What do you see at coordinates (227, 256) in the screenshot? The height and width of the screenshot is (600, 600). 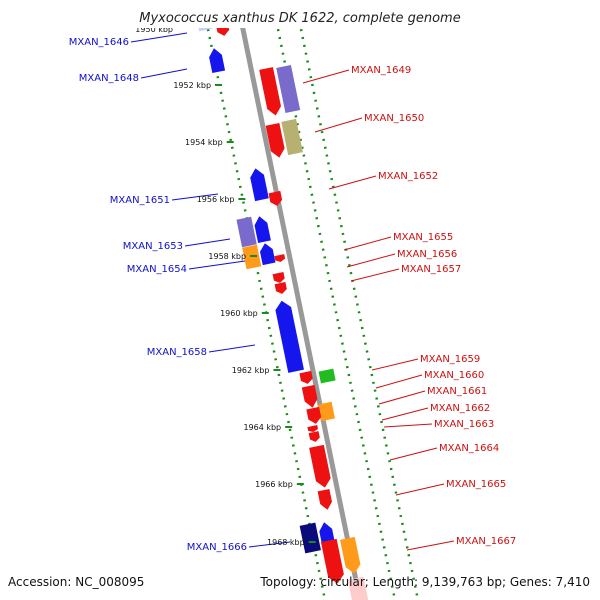 I see `scale-tick-label: 1958 kbp` at bounding box center [227, 256].